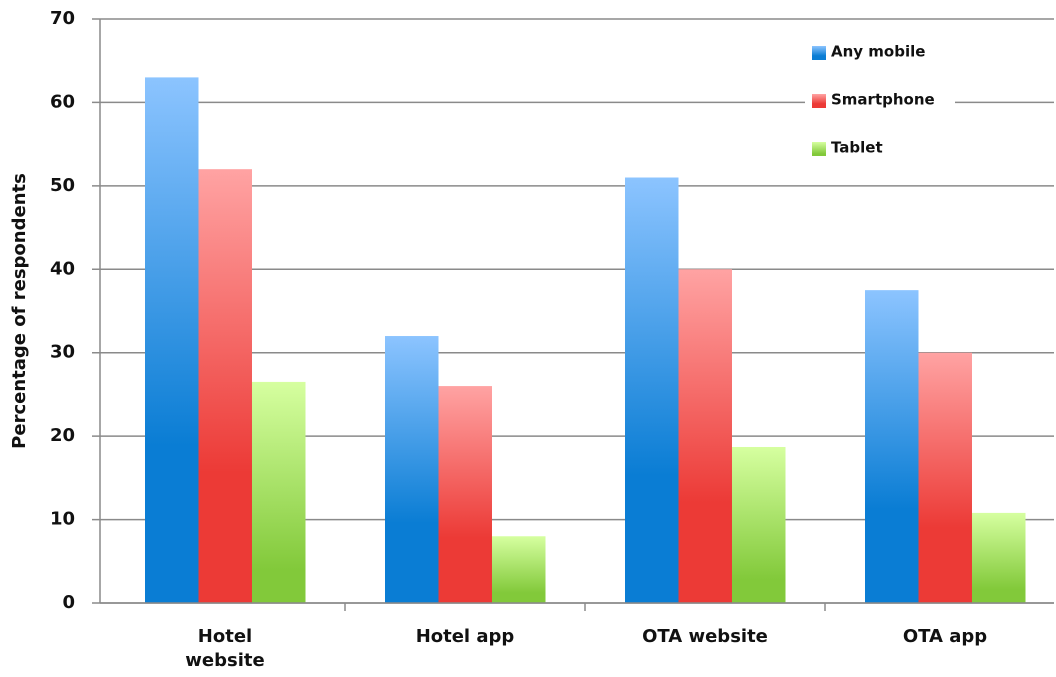  Describe the element at coordinates (62, 185) in the screenshot. I see `y-tick-label: 50` at that location.